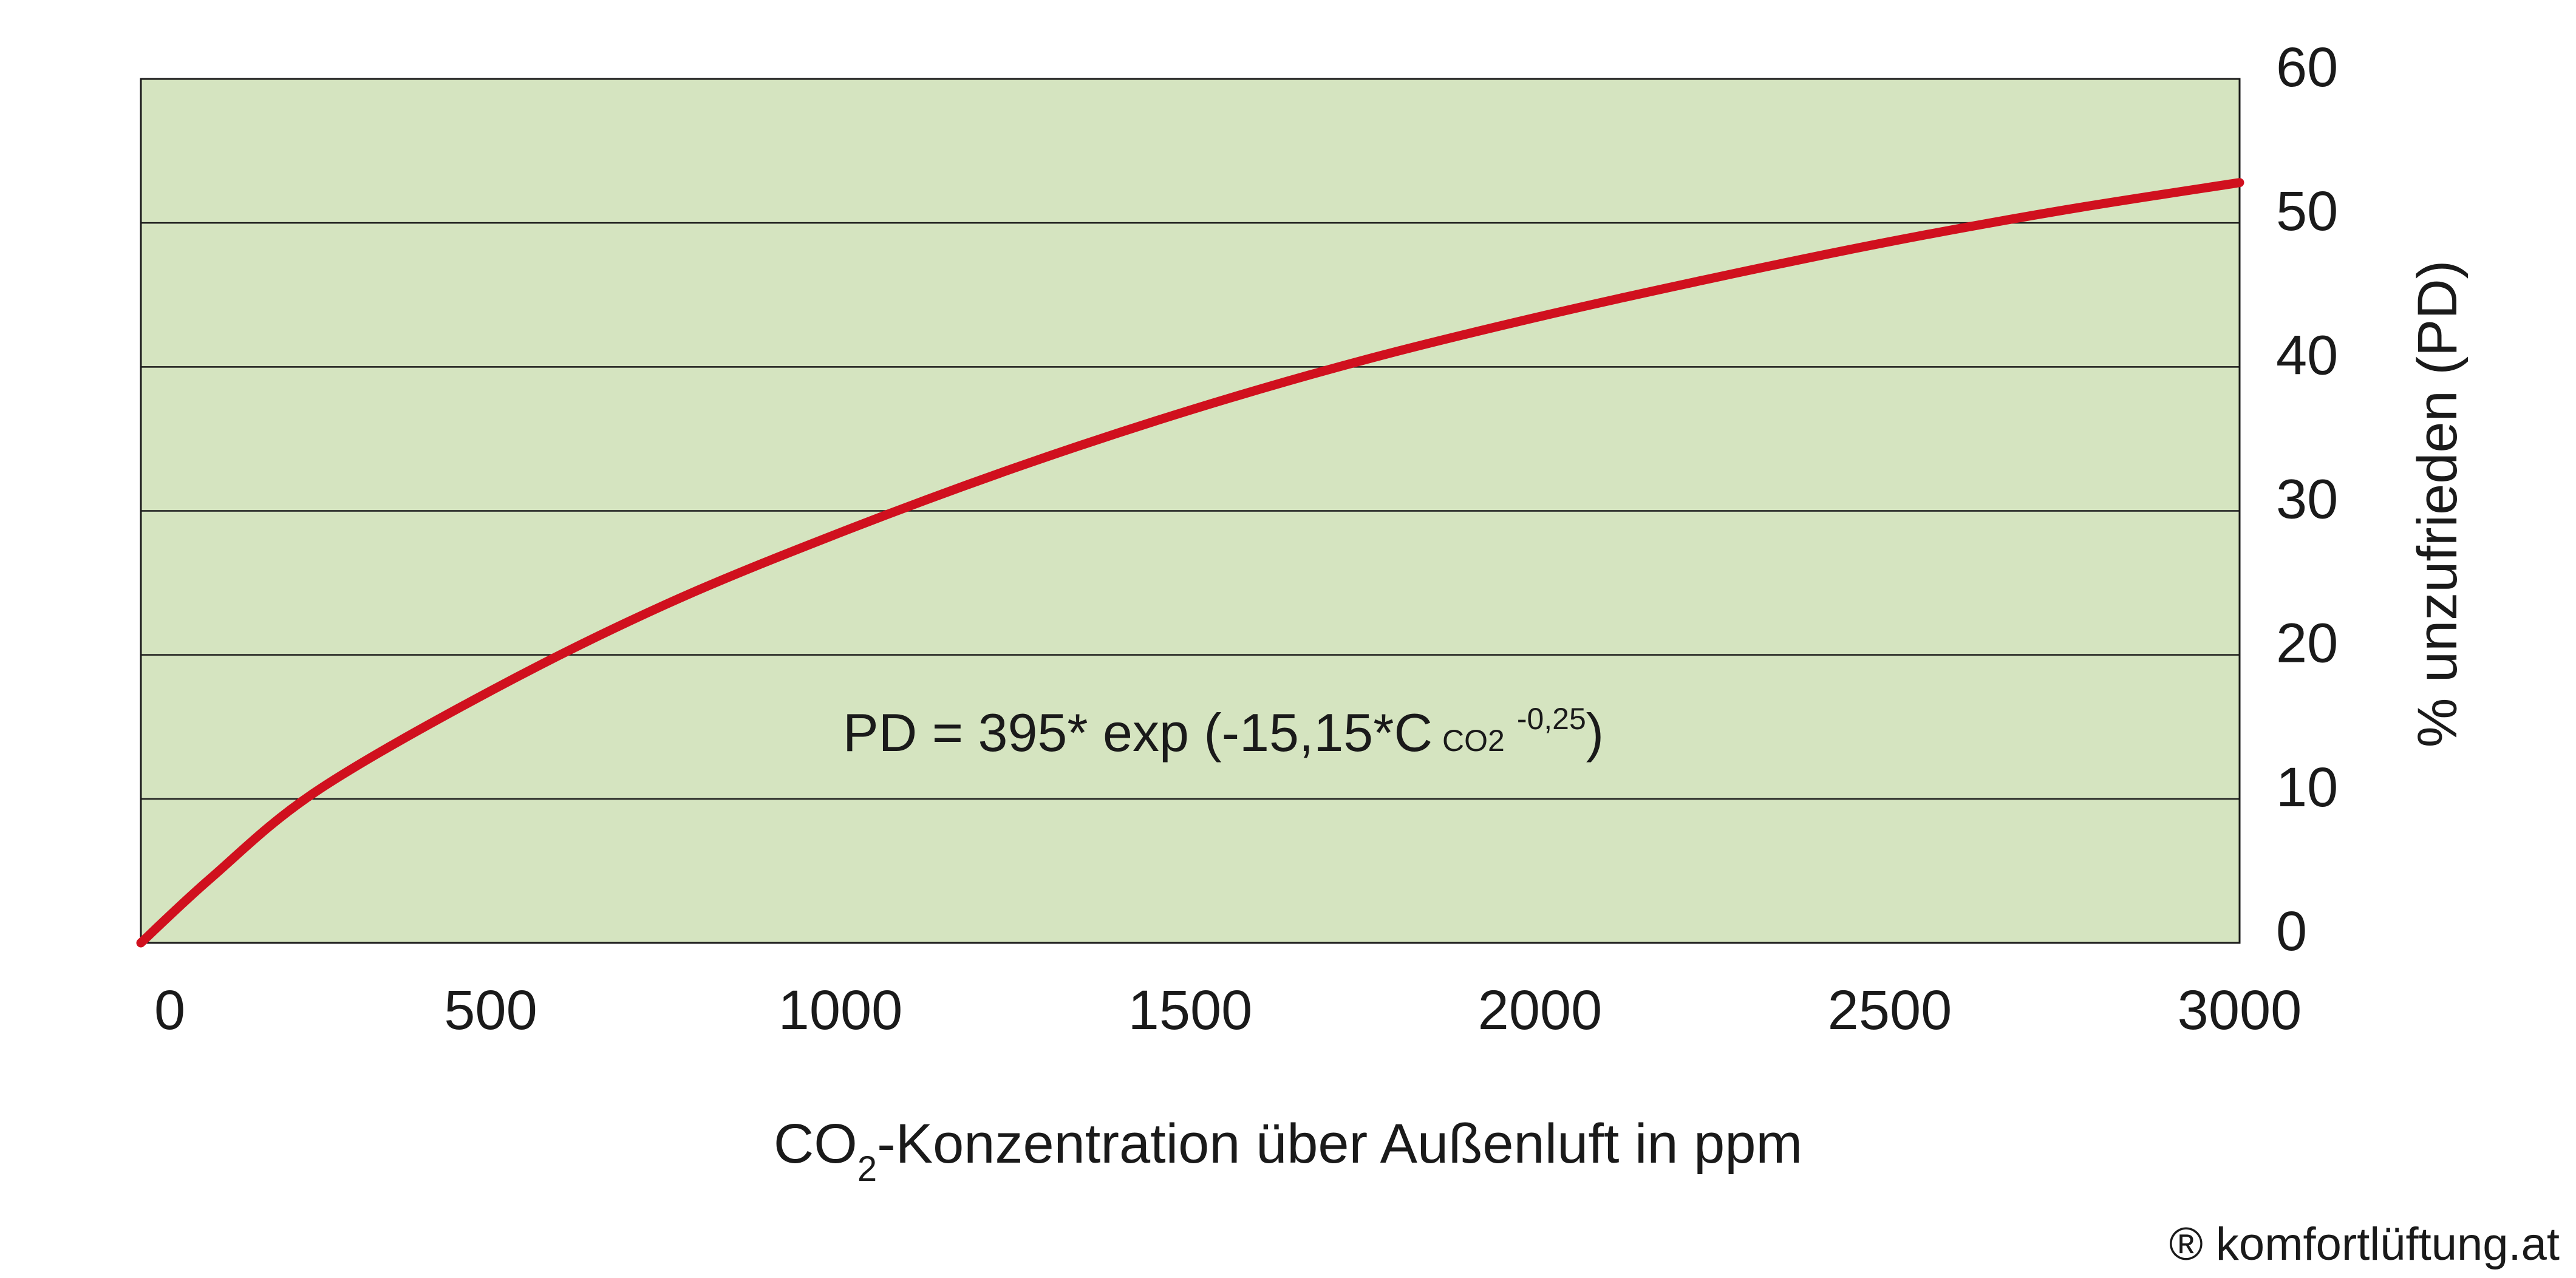 The height and width of the screenshot is (1278, 2576). I want to click on y-tick-label-20: 20, so click(2307, 644).